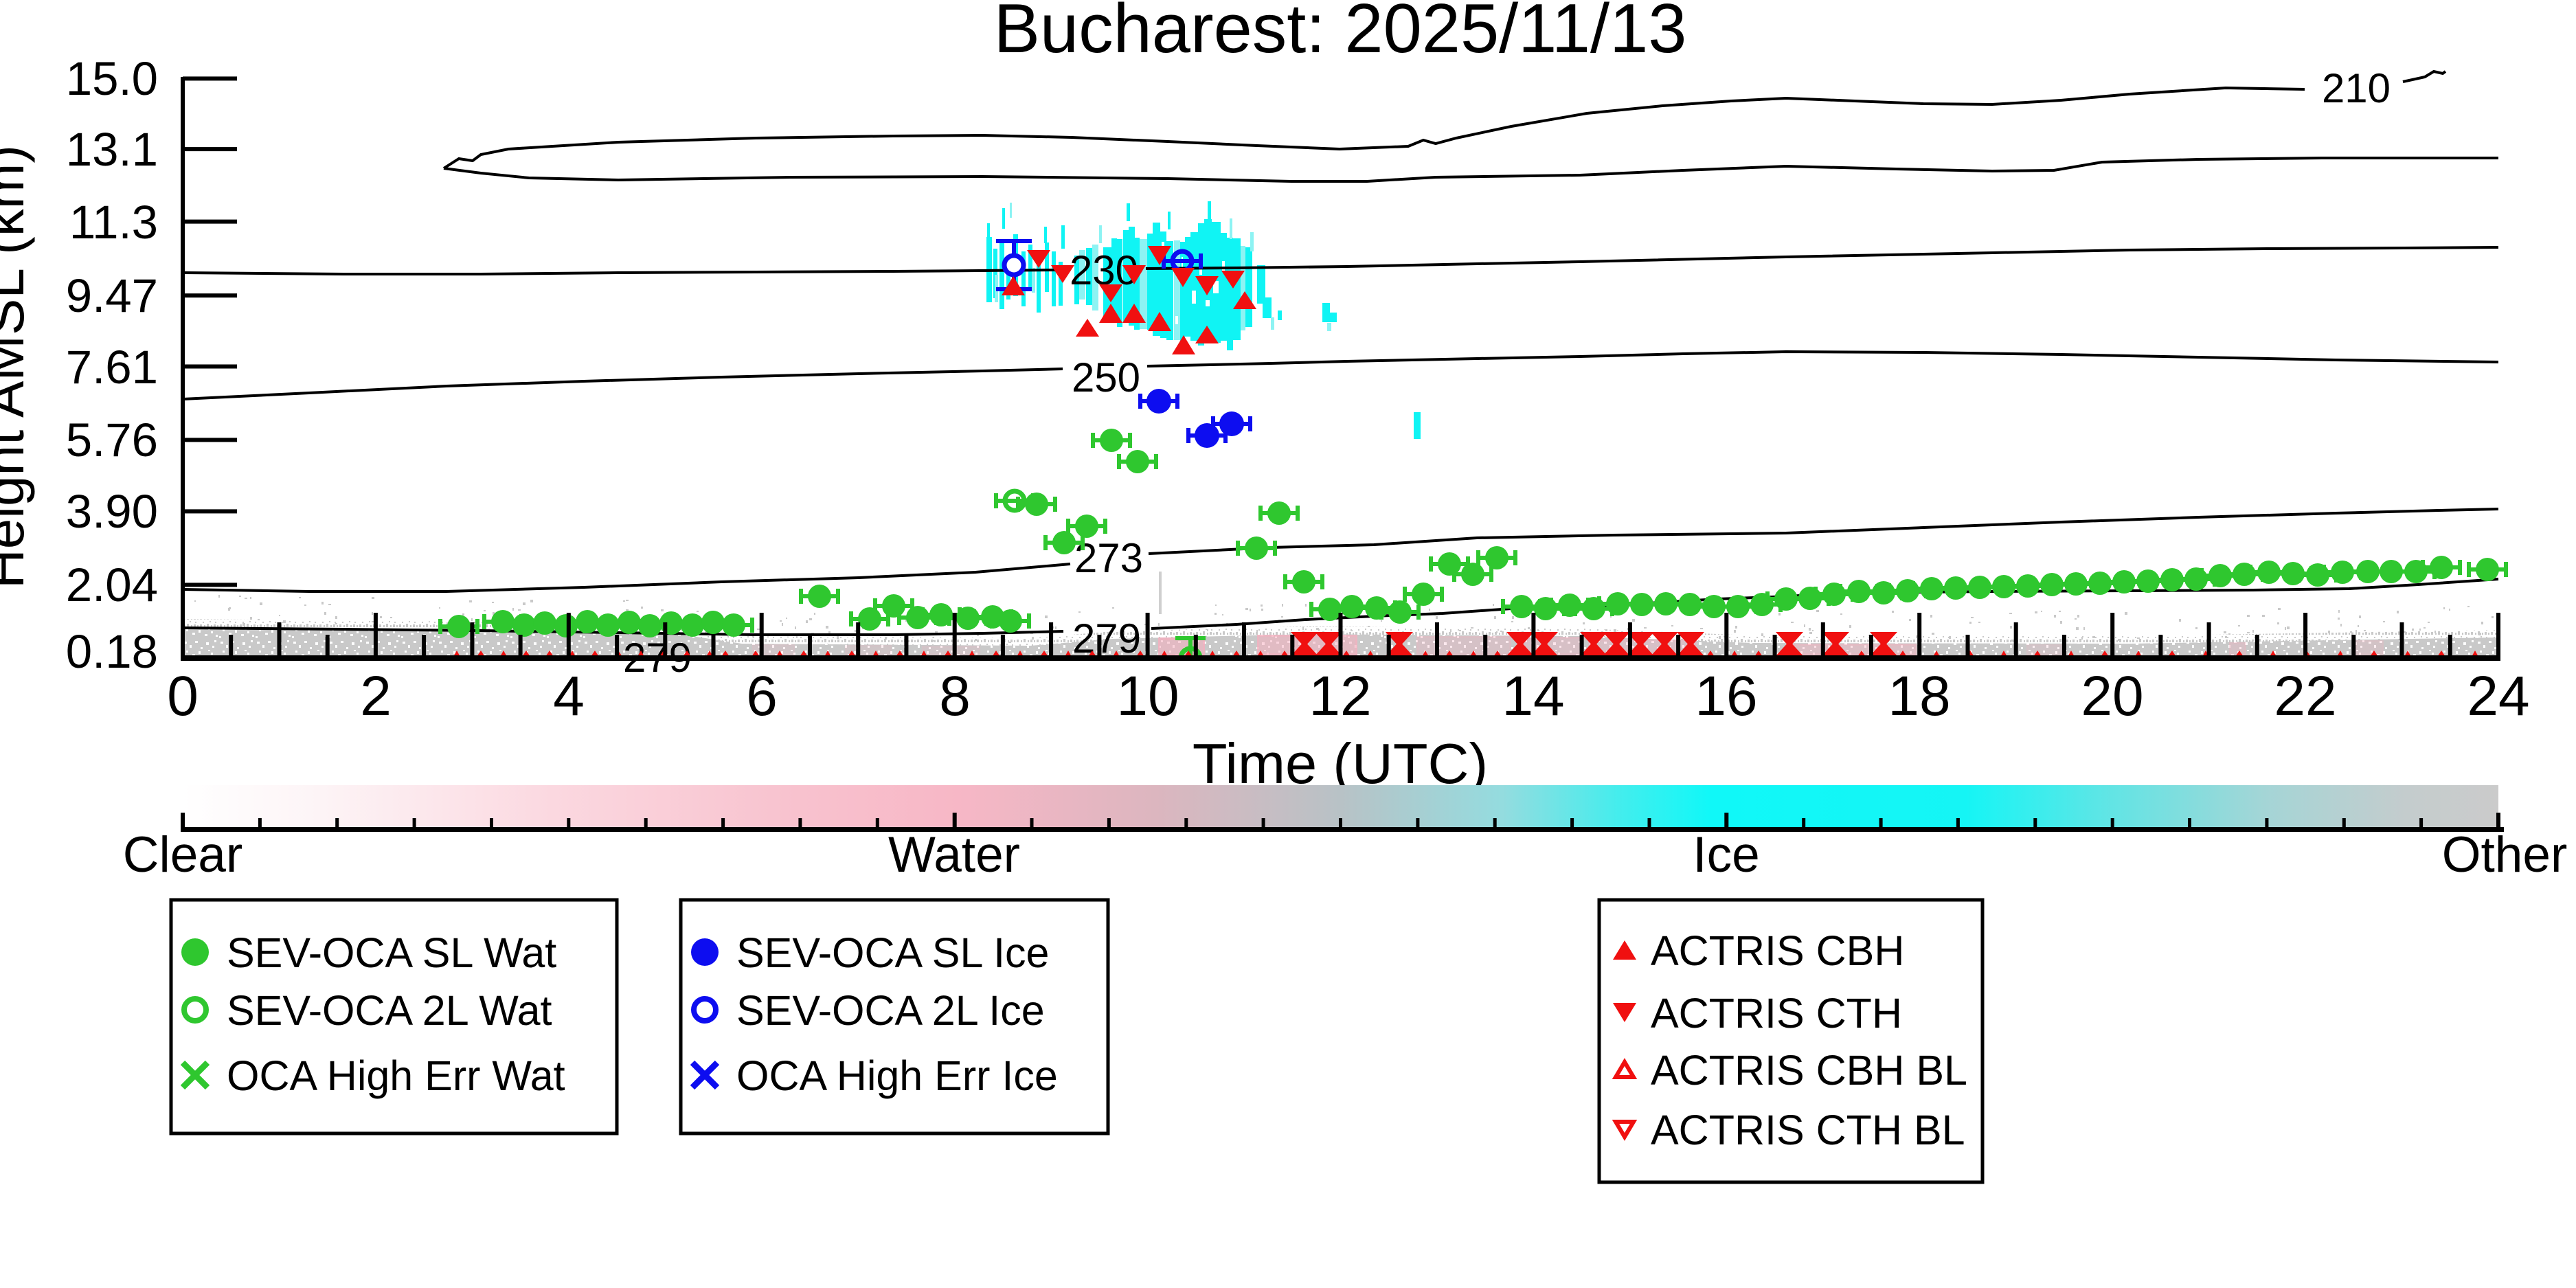 This screenshot has width=2576, height=1288. What do you see at coordinates (1776, 1013) in the screenshot?
I see `svg-text: ACTRIS CTH` at bounding box center [1776, 1013].